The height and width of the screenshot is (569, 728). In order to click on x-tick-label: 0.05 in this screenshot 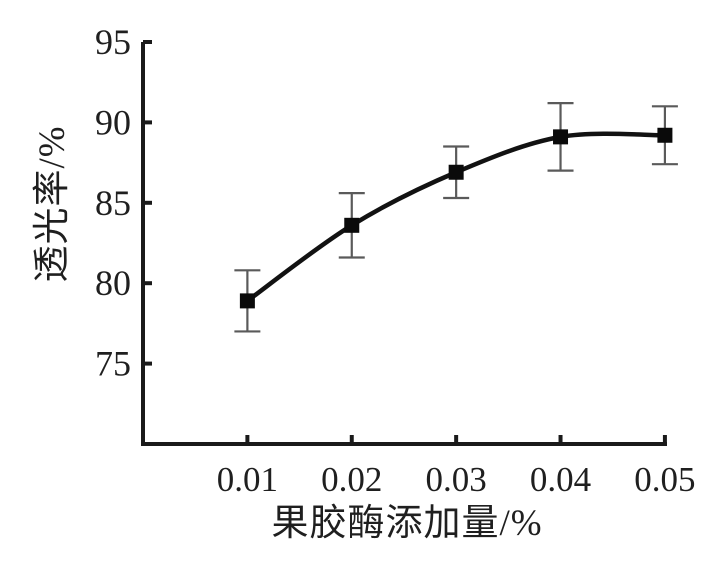, I will do `click(664, 479)`.